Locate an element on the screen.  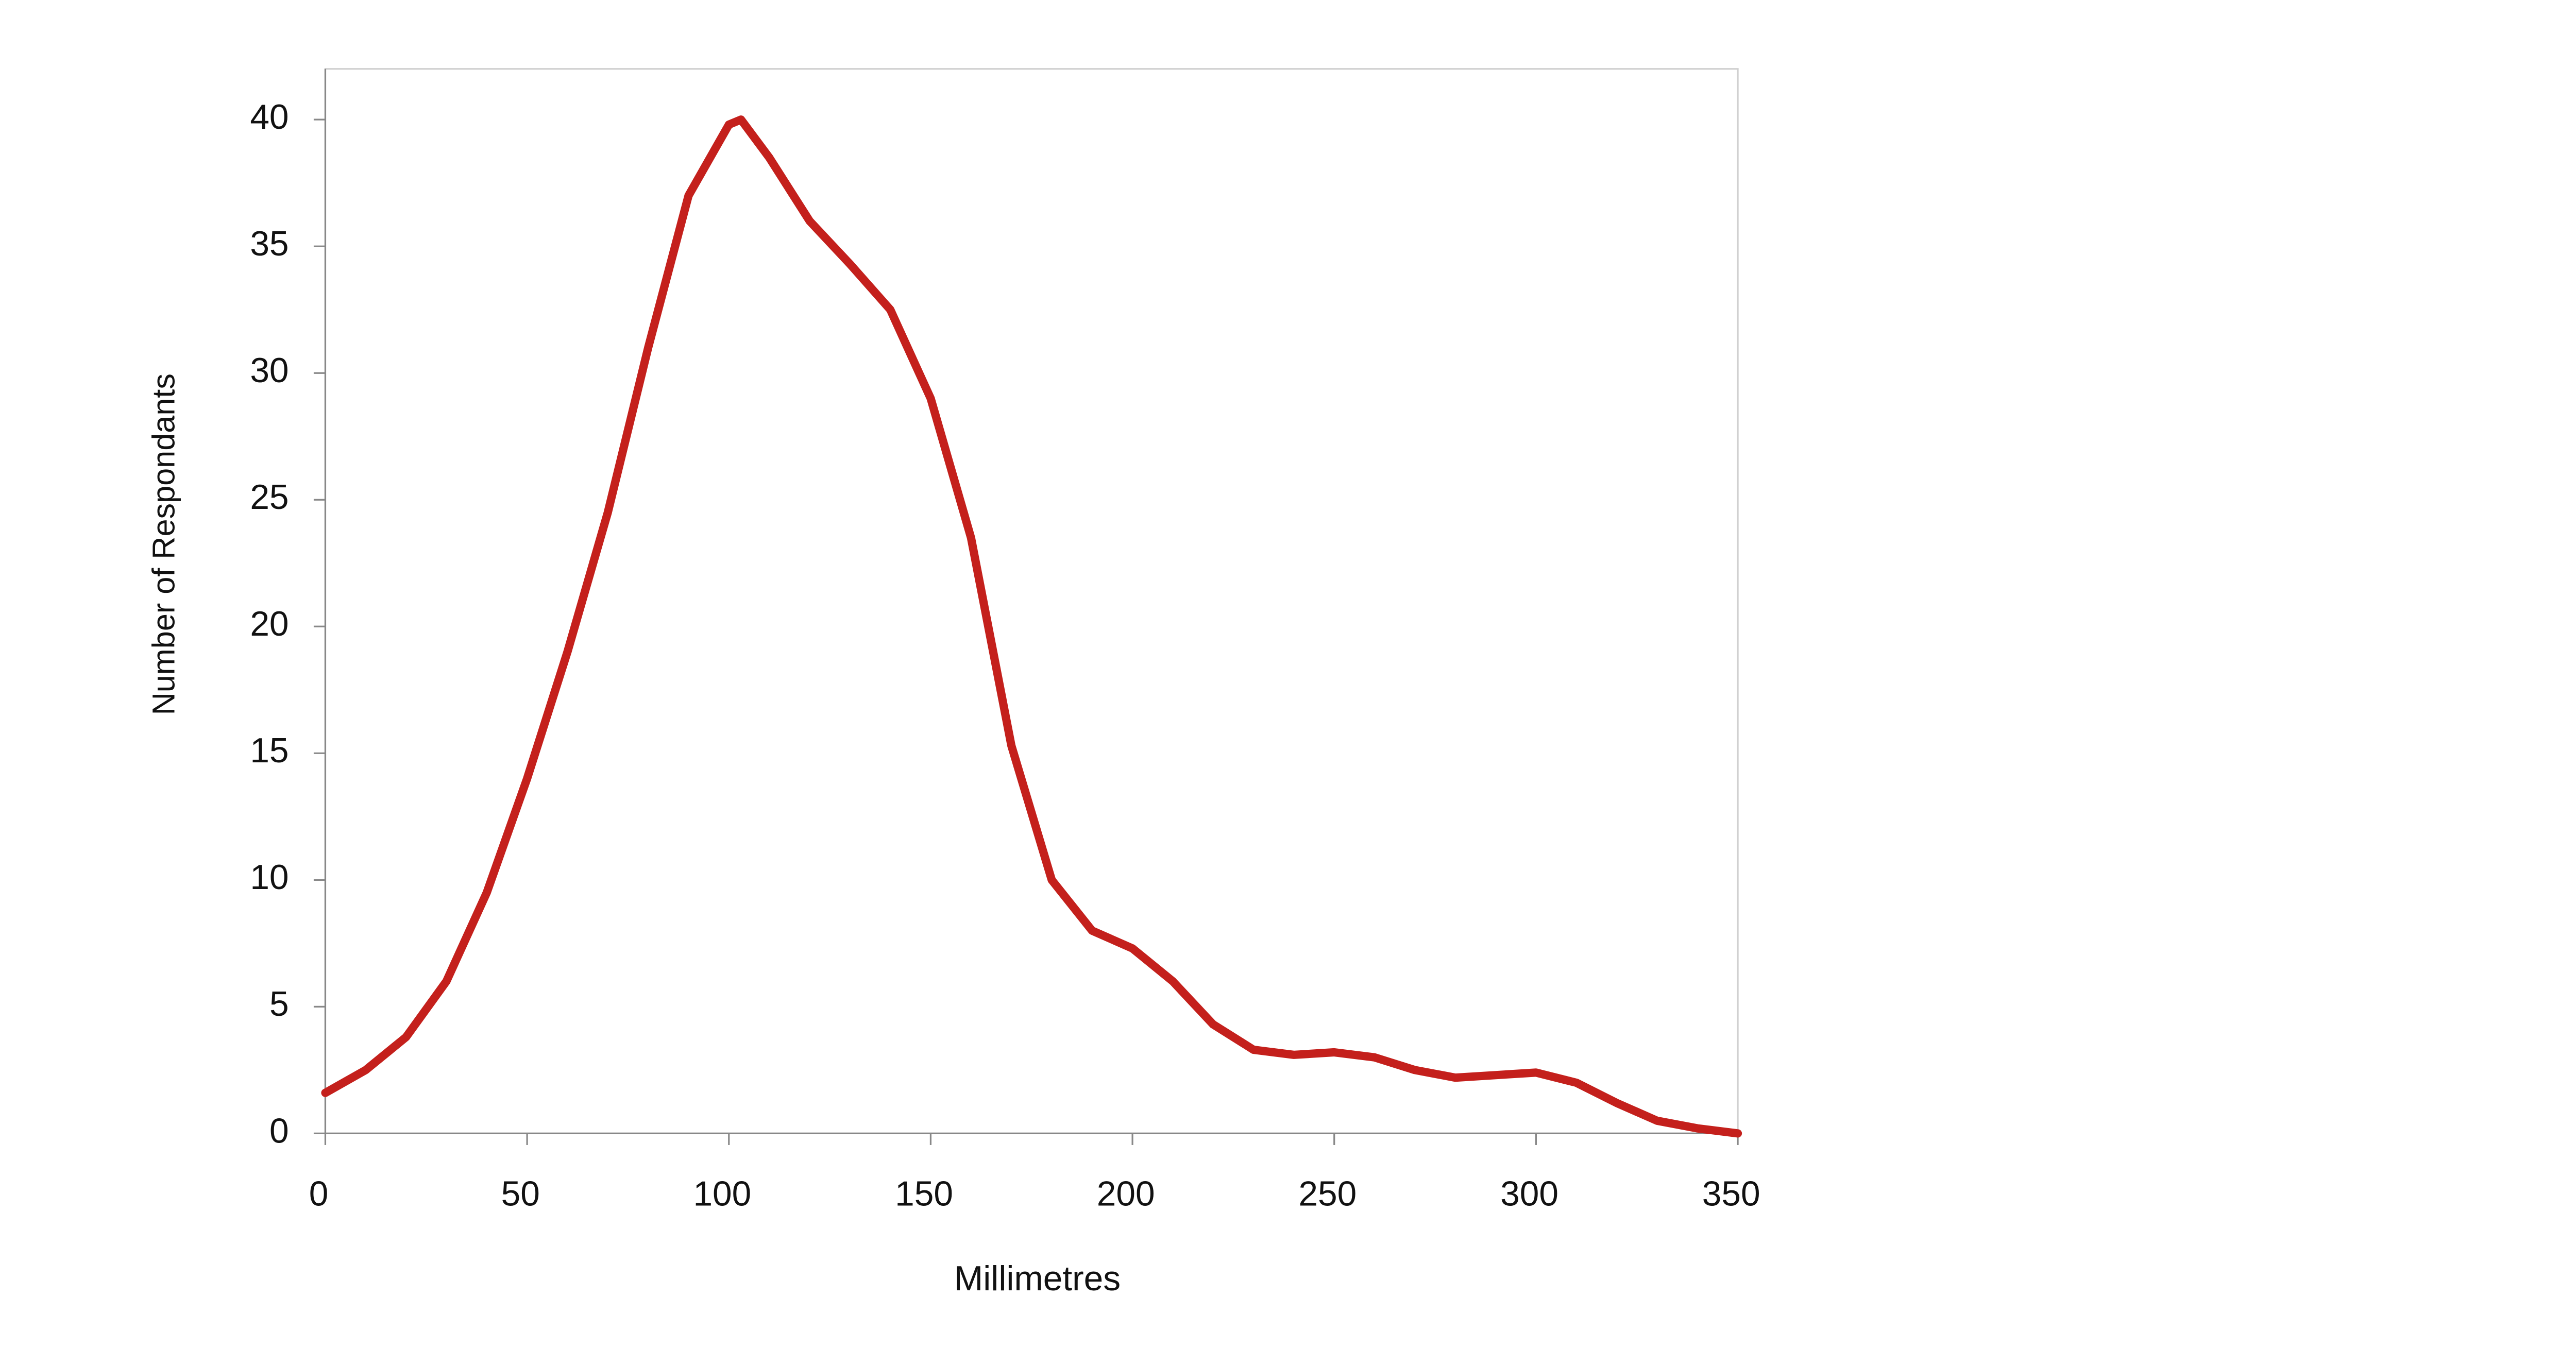
y-tick-label: 35 is located at coordinates (269, 244).